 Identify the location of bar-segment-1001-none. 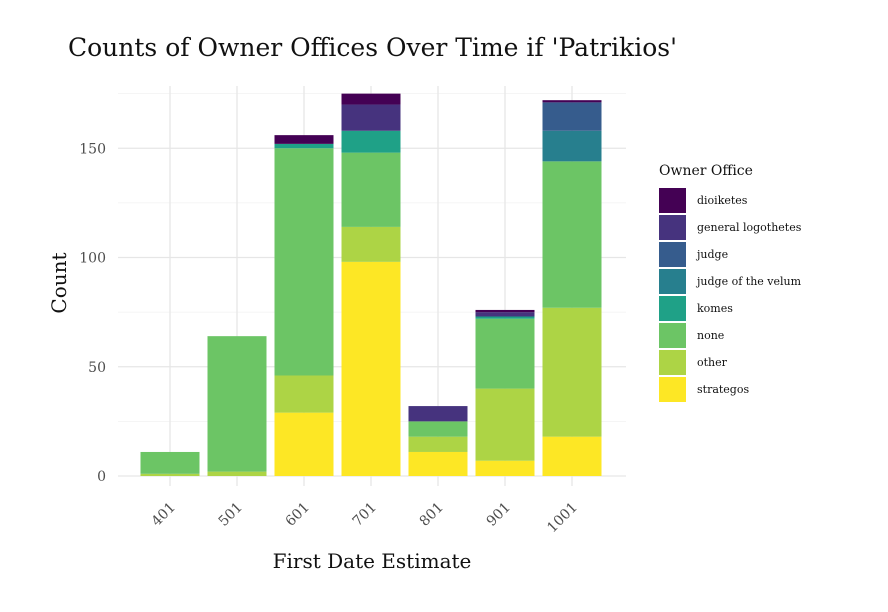
(572, 234).